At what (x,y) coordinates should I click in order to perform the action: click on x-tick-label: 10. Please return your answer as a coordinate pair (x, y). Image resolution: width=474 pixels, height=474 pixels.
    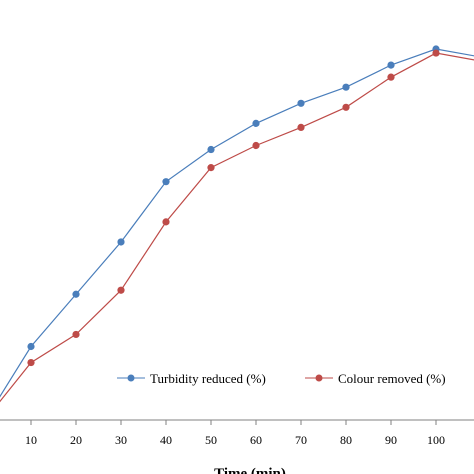
    Looking at the image, I should click on (31, 440).